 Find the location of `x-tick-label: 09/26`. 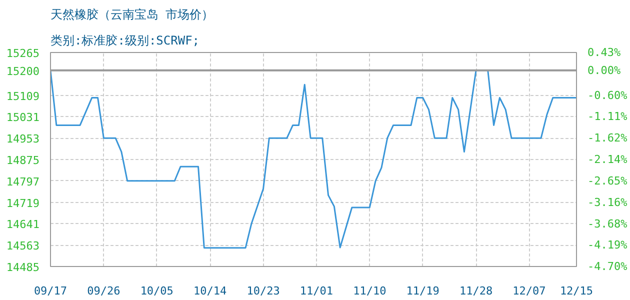

x-tick-label: 09/26 is located at coordinates (103, 291).